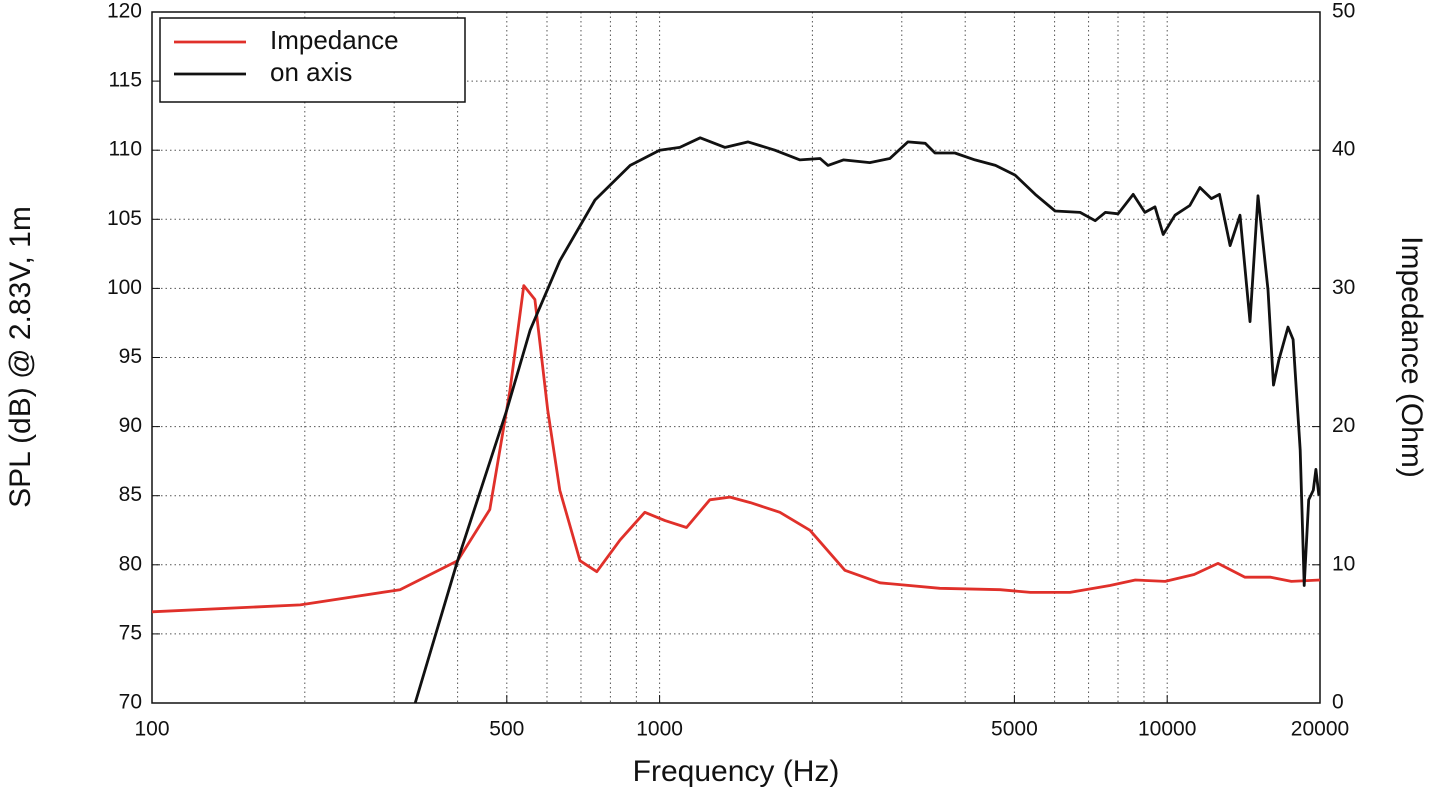 This screenshot has height=797, width=1432. I want to click on y2-tick-label: 50, so click(1343, 11).